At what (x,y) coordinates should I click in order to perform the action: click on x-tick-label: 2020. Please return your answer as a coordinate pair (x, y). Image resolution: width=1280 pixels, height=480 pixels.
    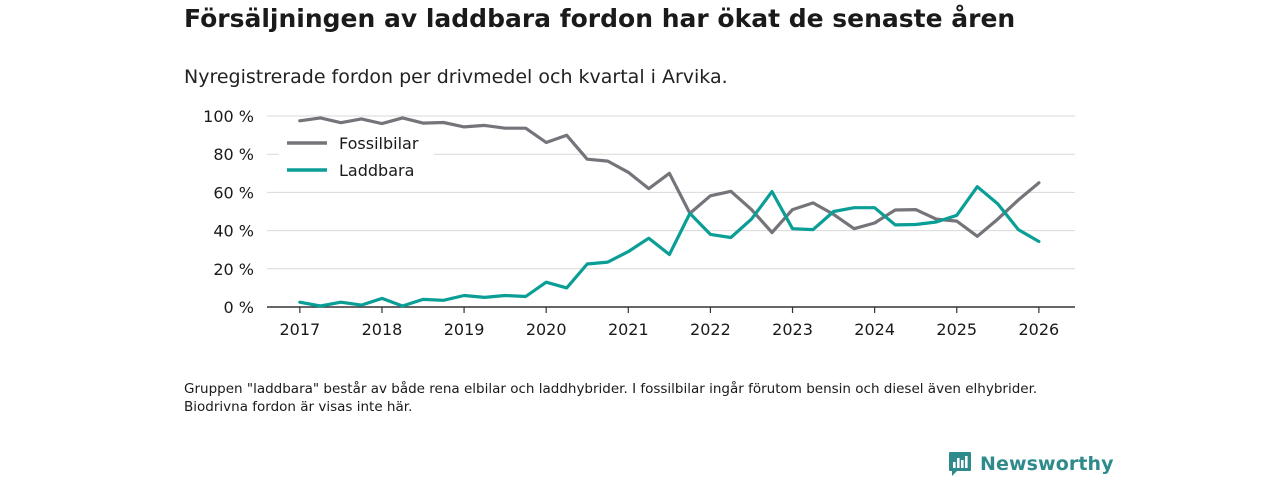
    Looking at the image, I should click on (546, 329).